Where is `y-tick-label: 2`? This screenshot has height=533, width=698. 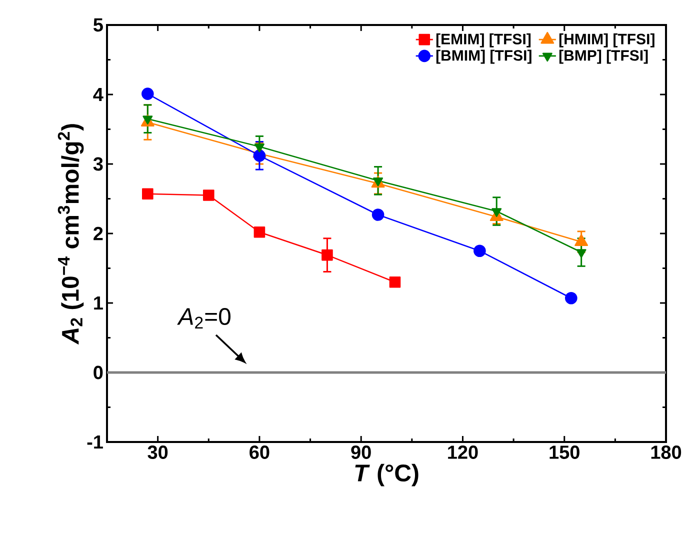 y-tick-label: 2 is located at coordinates (98, 233).